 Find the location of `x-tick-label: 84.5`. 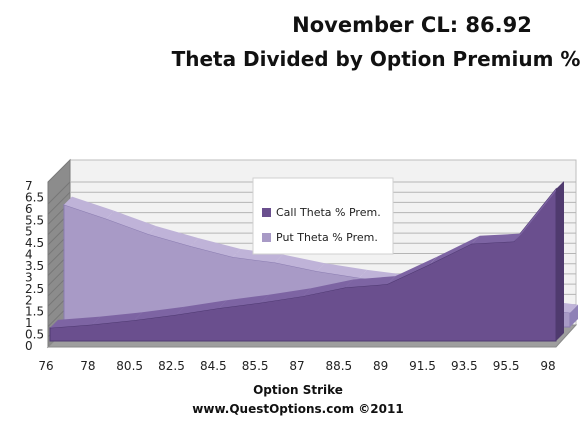

x-tick-label: 84.5 is located at coordinates (213, 366).